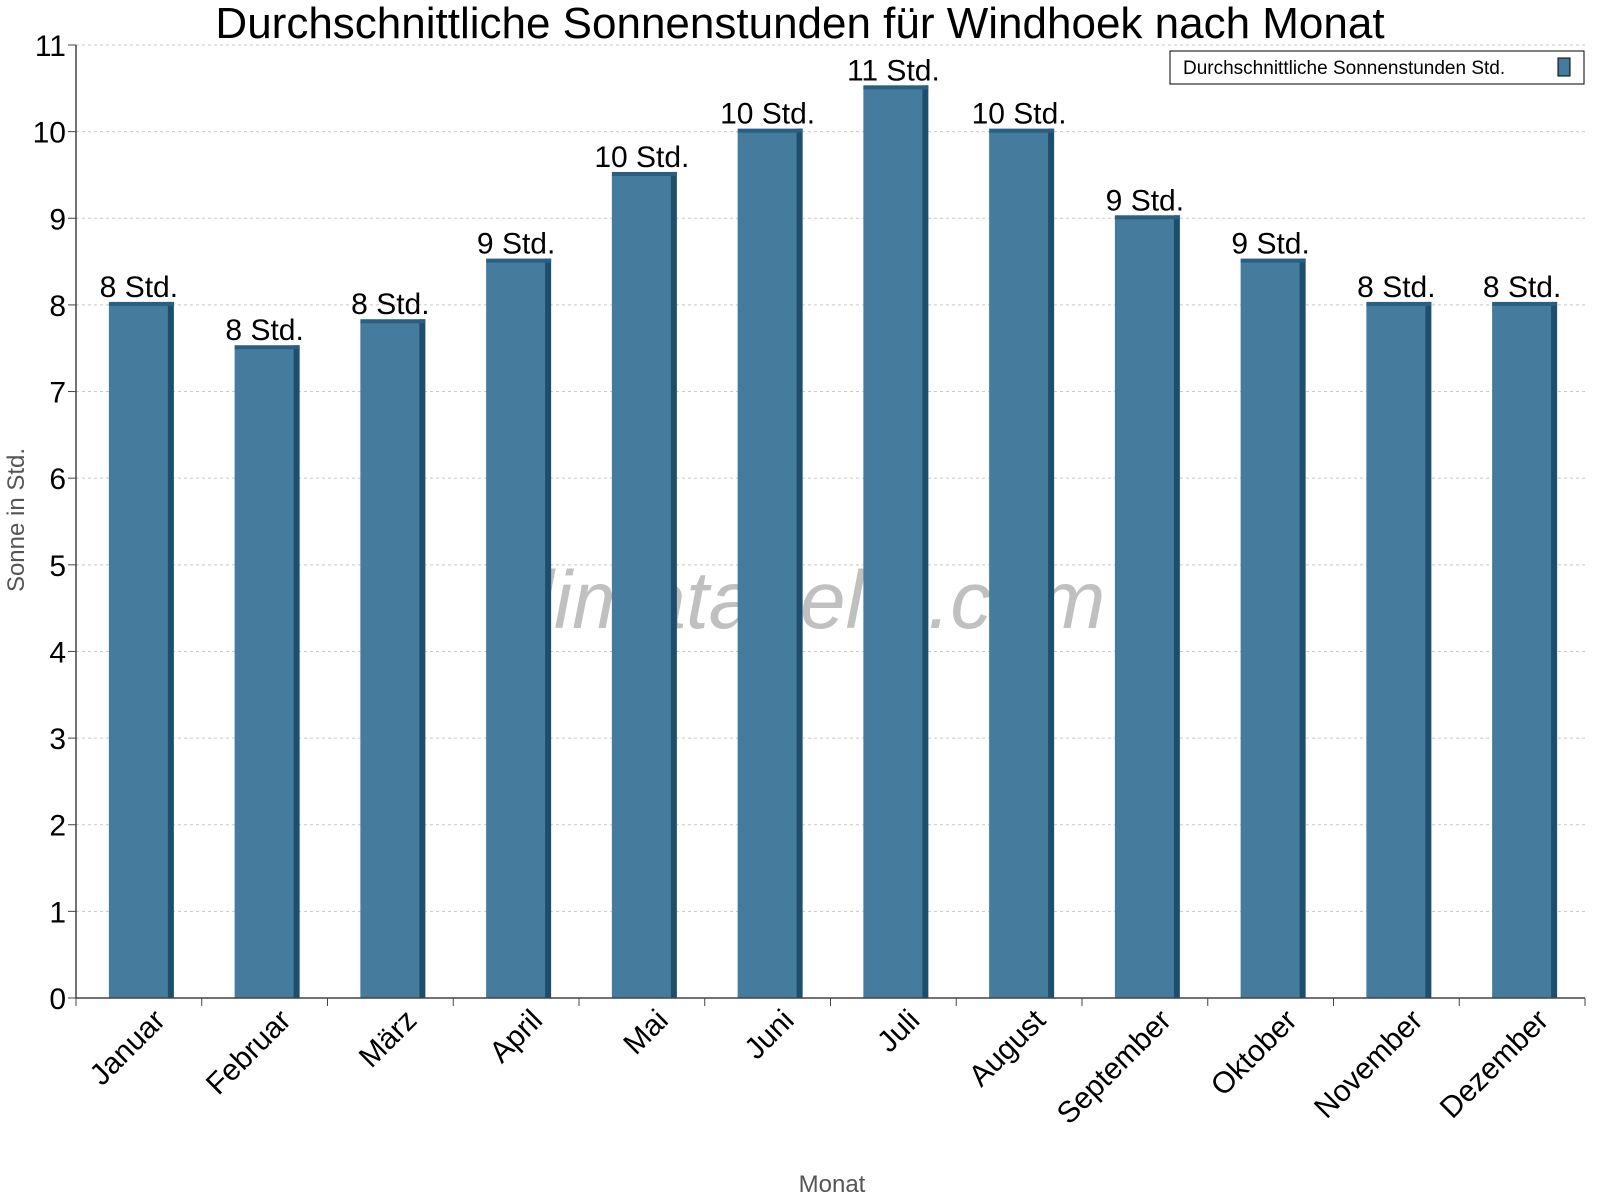 This screenshot has height=1200, width=1600. I want to click on y-tick-label: 2, so click(57, 826).